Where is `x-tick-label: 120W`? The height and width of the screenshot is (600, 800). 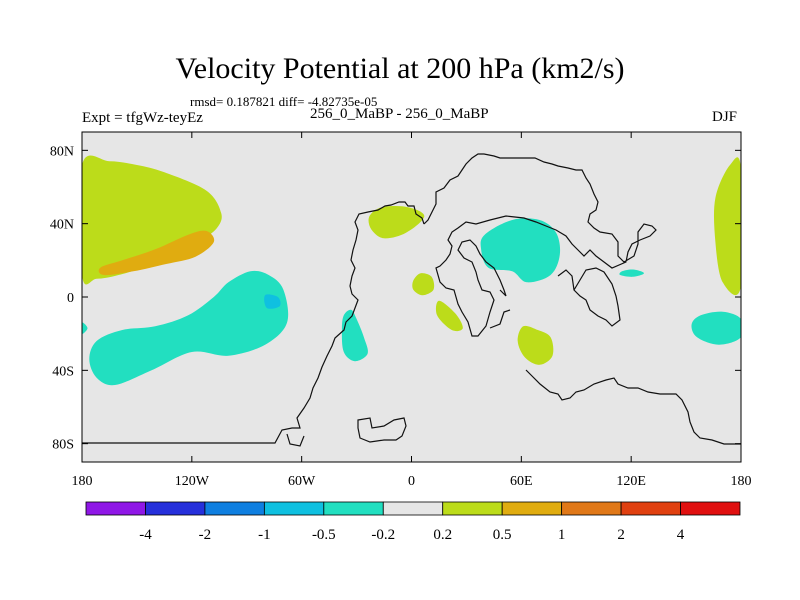
x-tick-label: 120W is located at coordinates (192, 481).